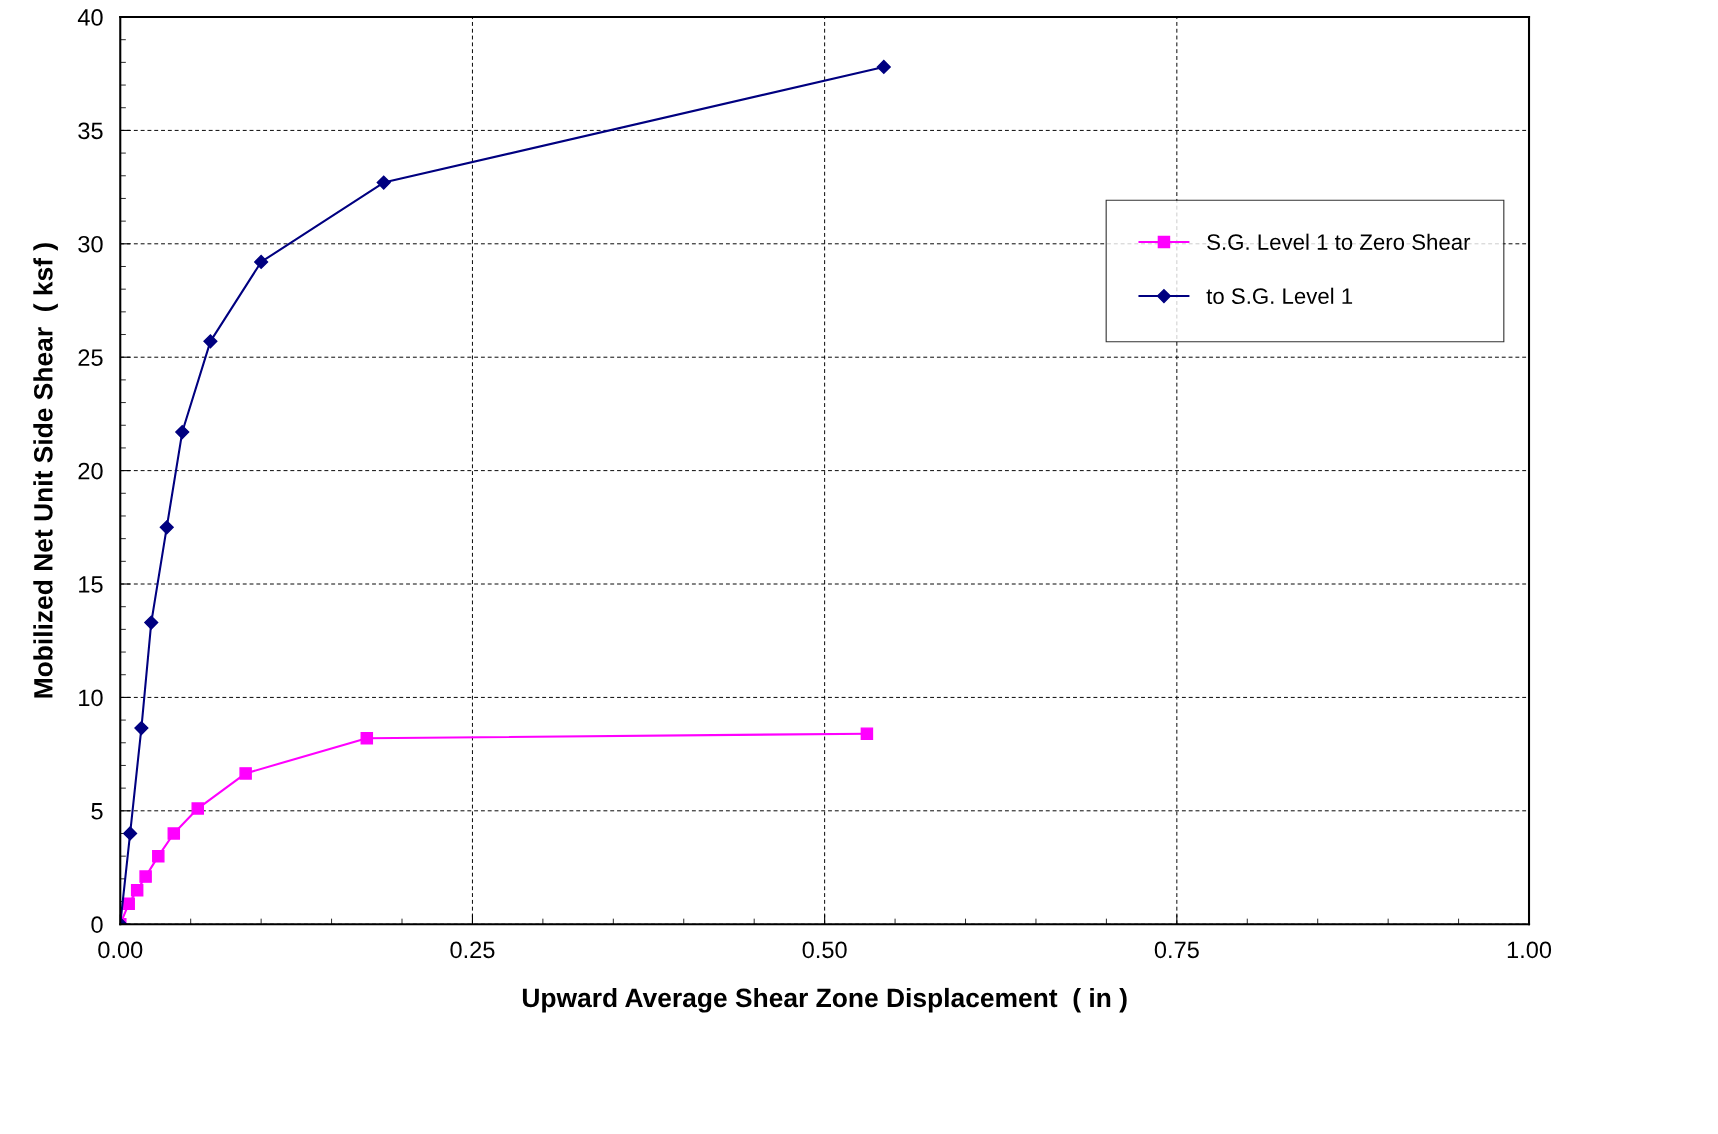  Describe the element at coordinates (824, 950) in the screenshot. I see `x-tick-label: 0.50` at that location.